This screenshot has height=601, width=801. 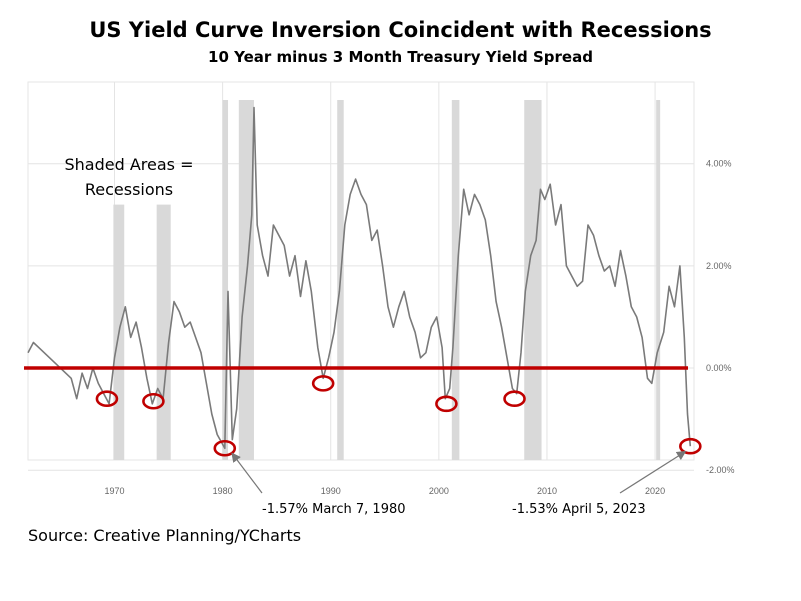 I want to click on y-tick-label: 2.00%, so click(x=719, y=266).